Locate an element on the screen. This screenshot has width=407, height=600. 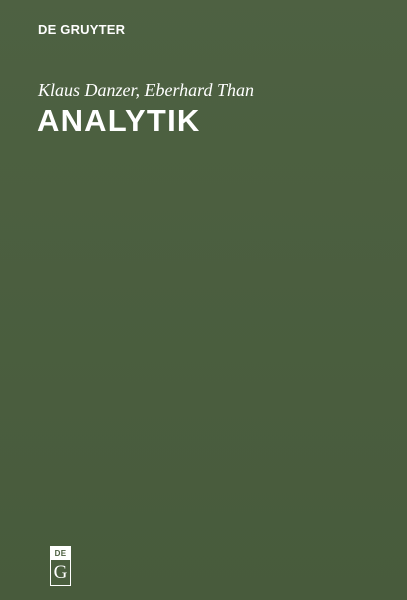
book-authors: Klaus Danzer, Eberhard Than is located at coordinates (146, 90).